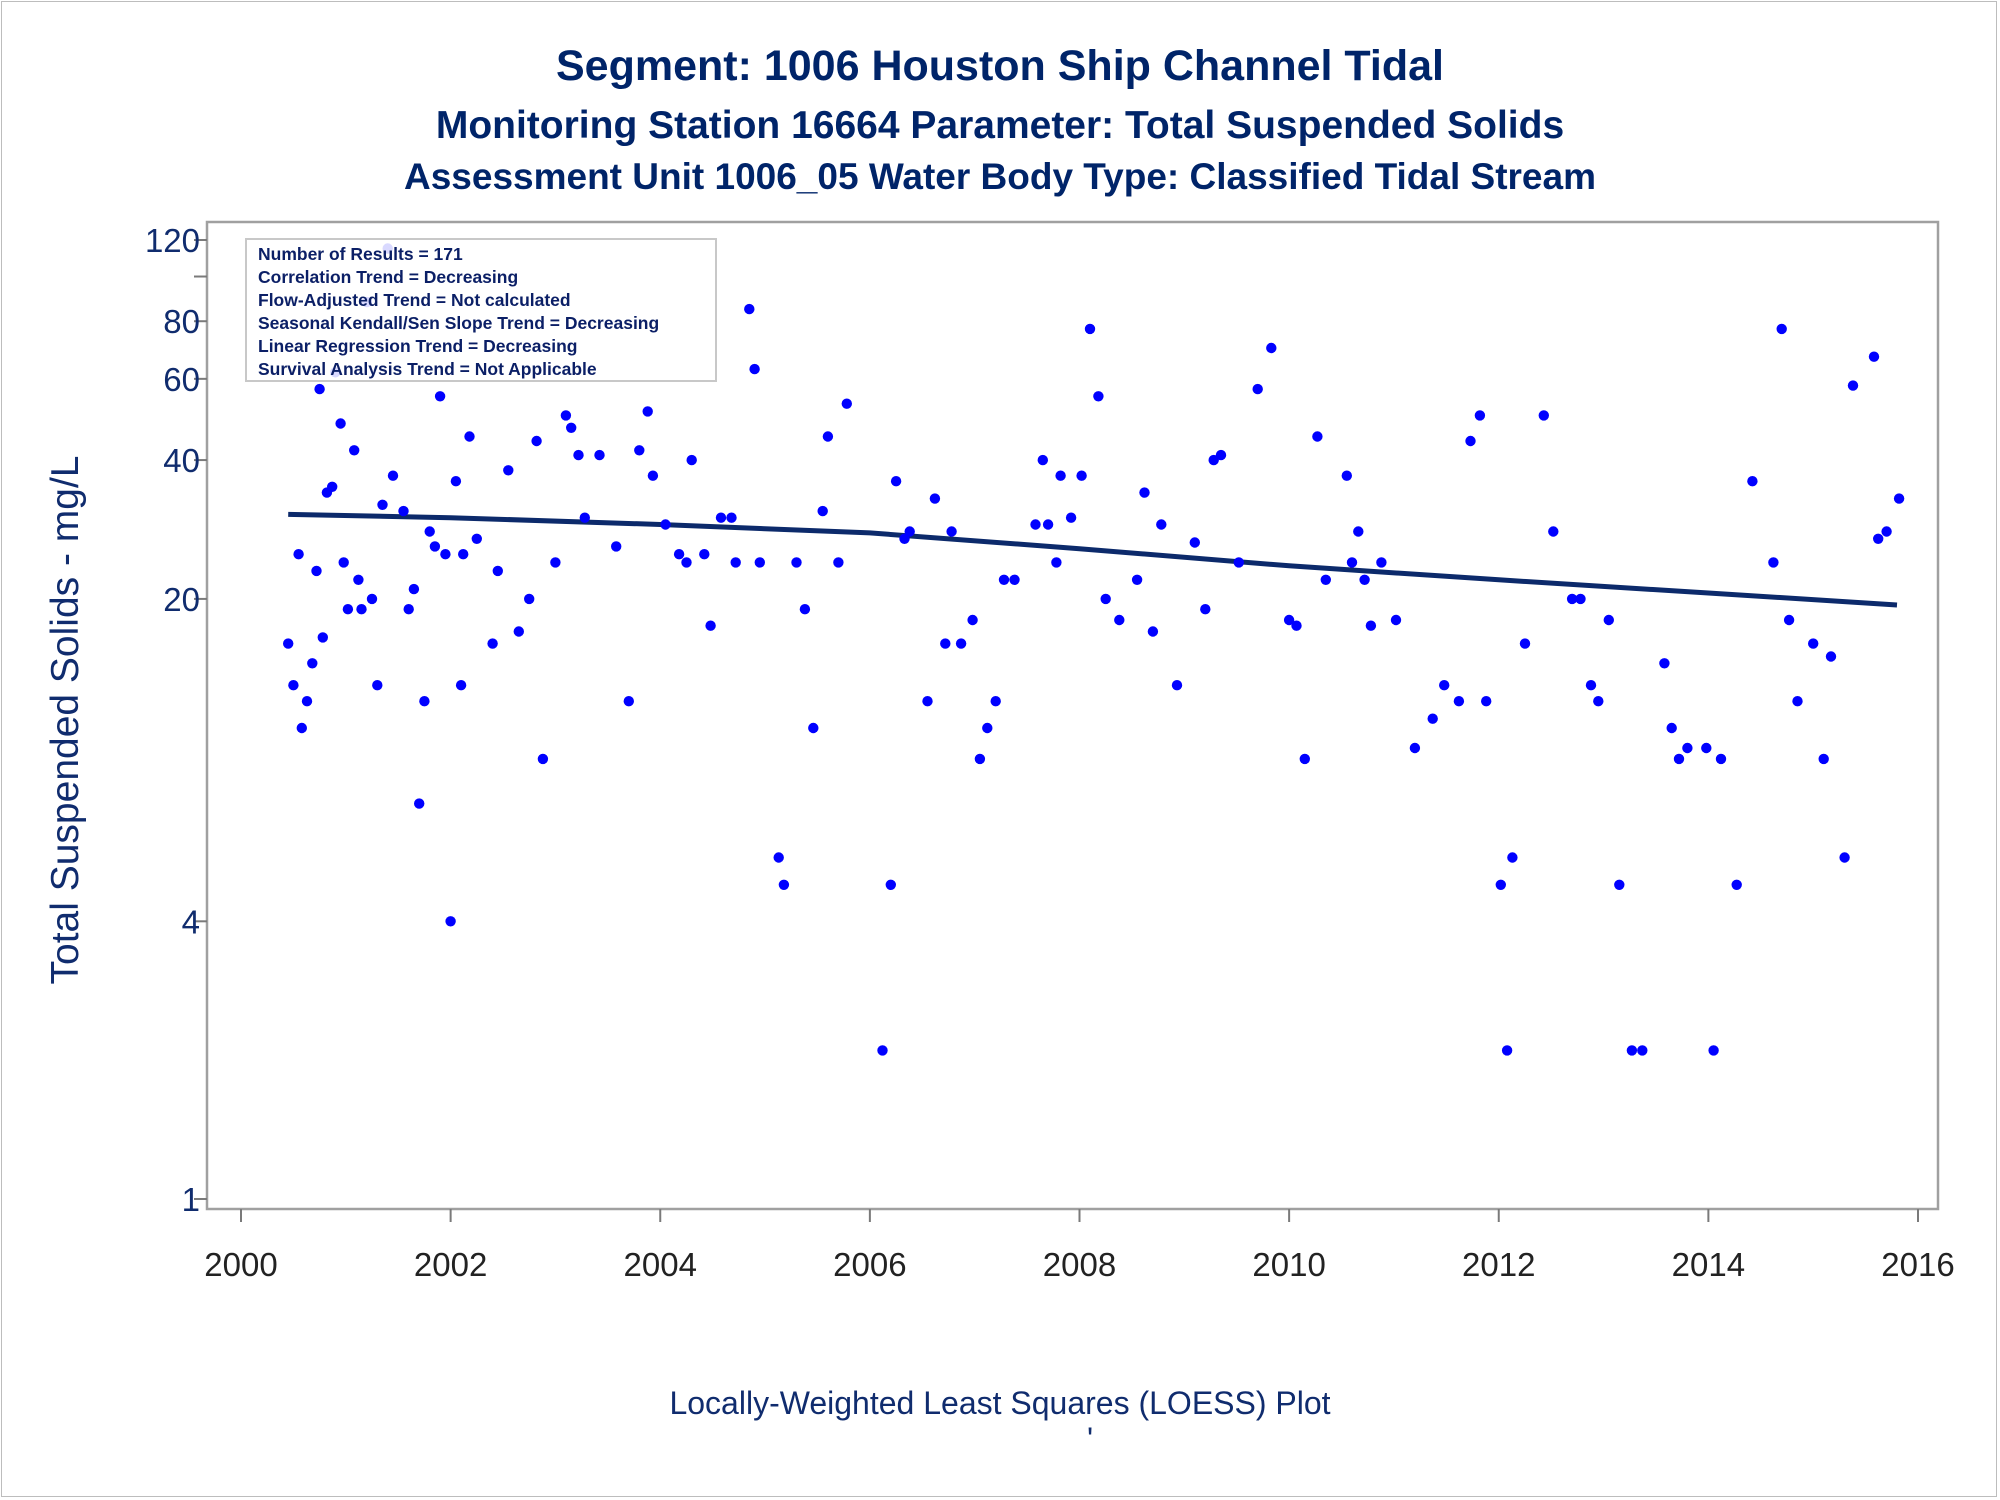 The width and height of the screenshot is (2000, 1500). What do you see at coordinates (176, 720) in the screenshot?
I see `y-axis: 1 4 20 40 60 80 120` at bounding box center [176, 720].